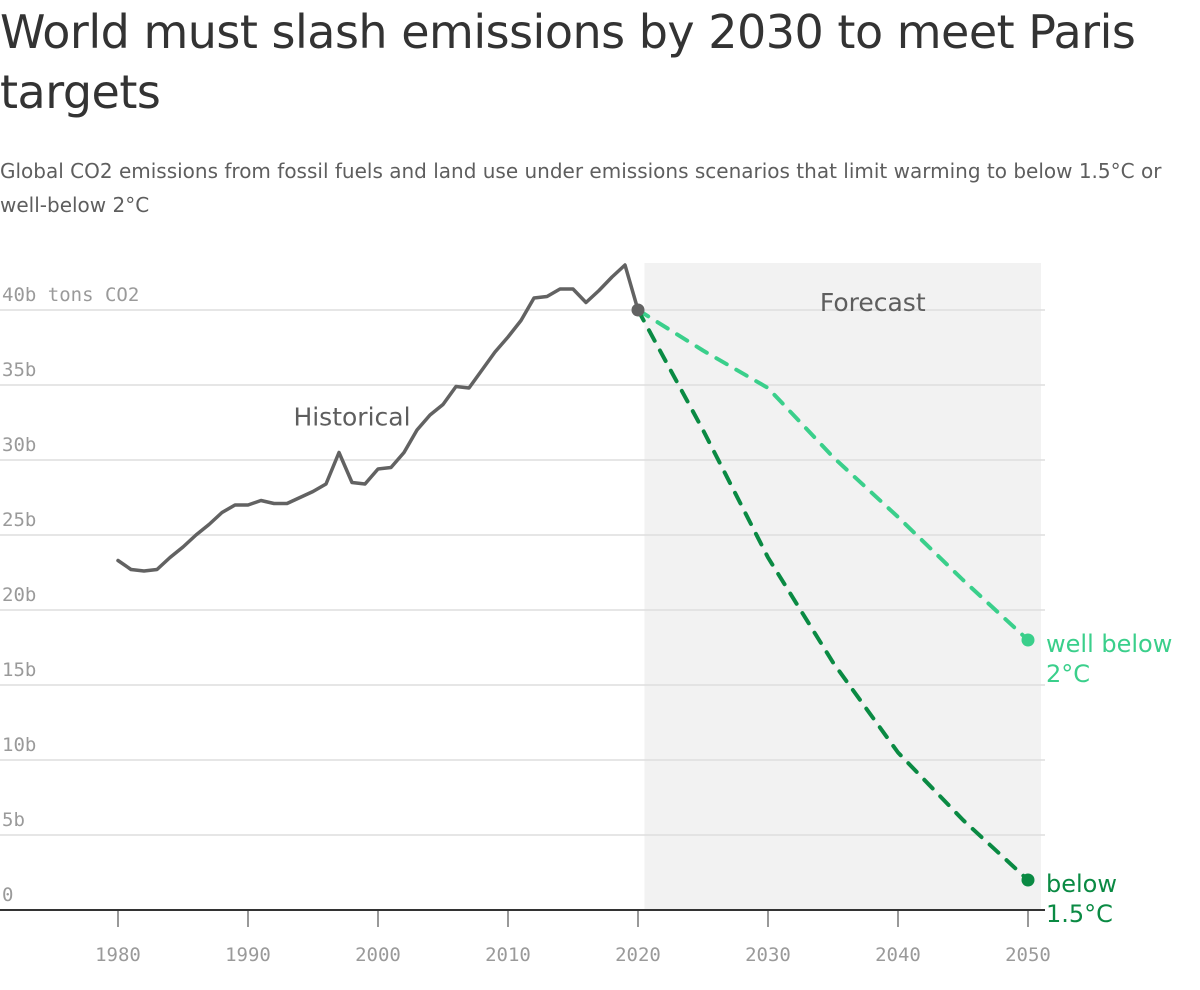  What do you see at coordinates (638, 955) in the screenshot?
I see `x-tick-label: 2020` at bounding box center [638, 955].